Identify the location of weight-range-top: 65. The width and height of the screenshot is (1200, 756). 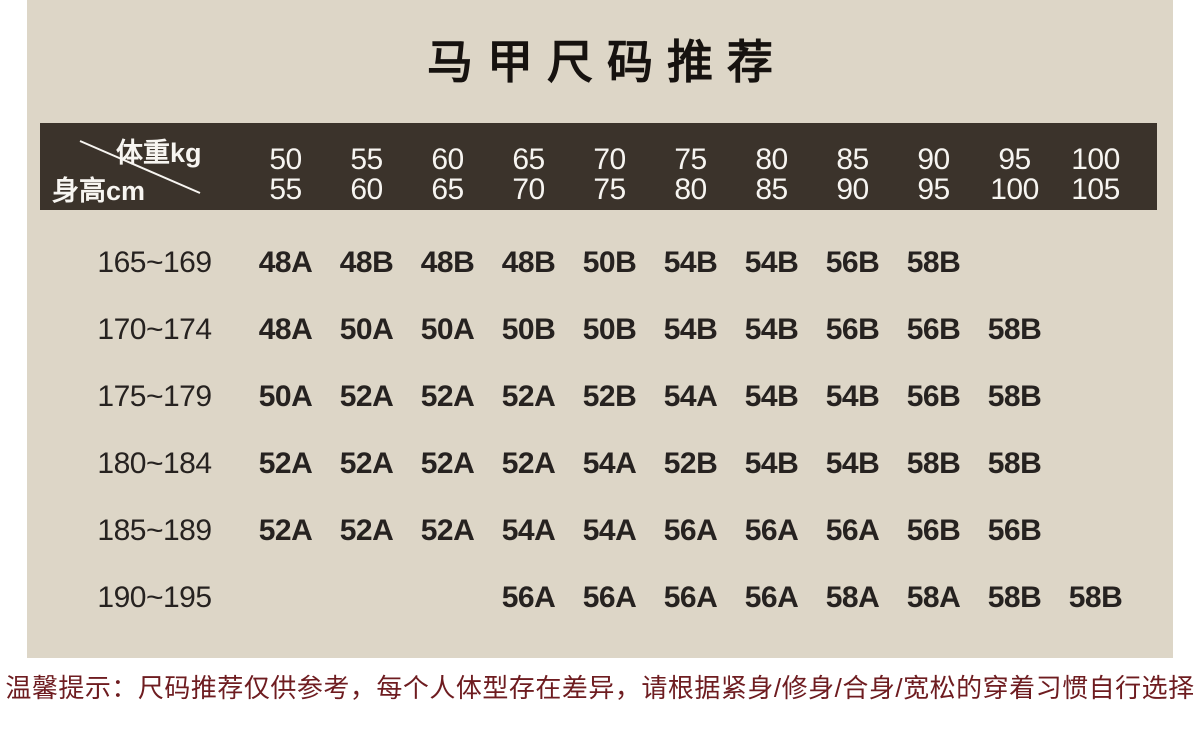
(528, 159).